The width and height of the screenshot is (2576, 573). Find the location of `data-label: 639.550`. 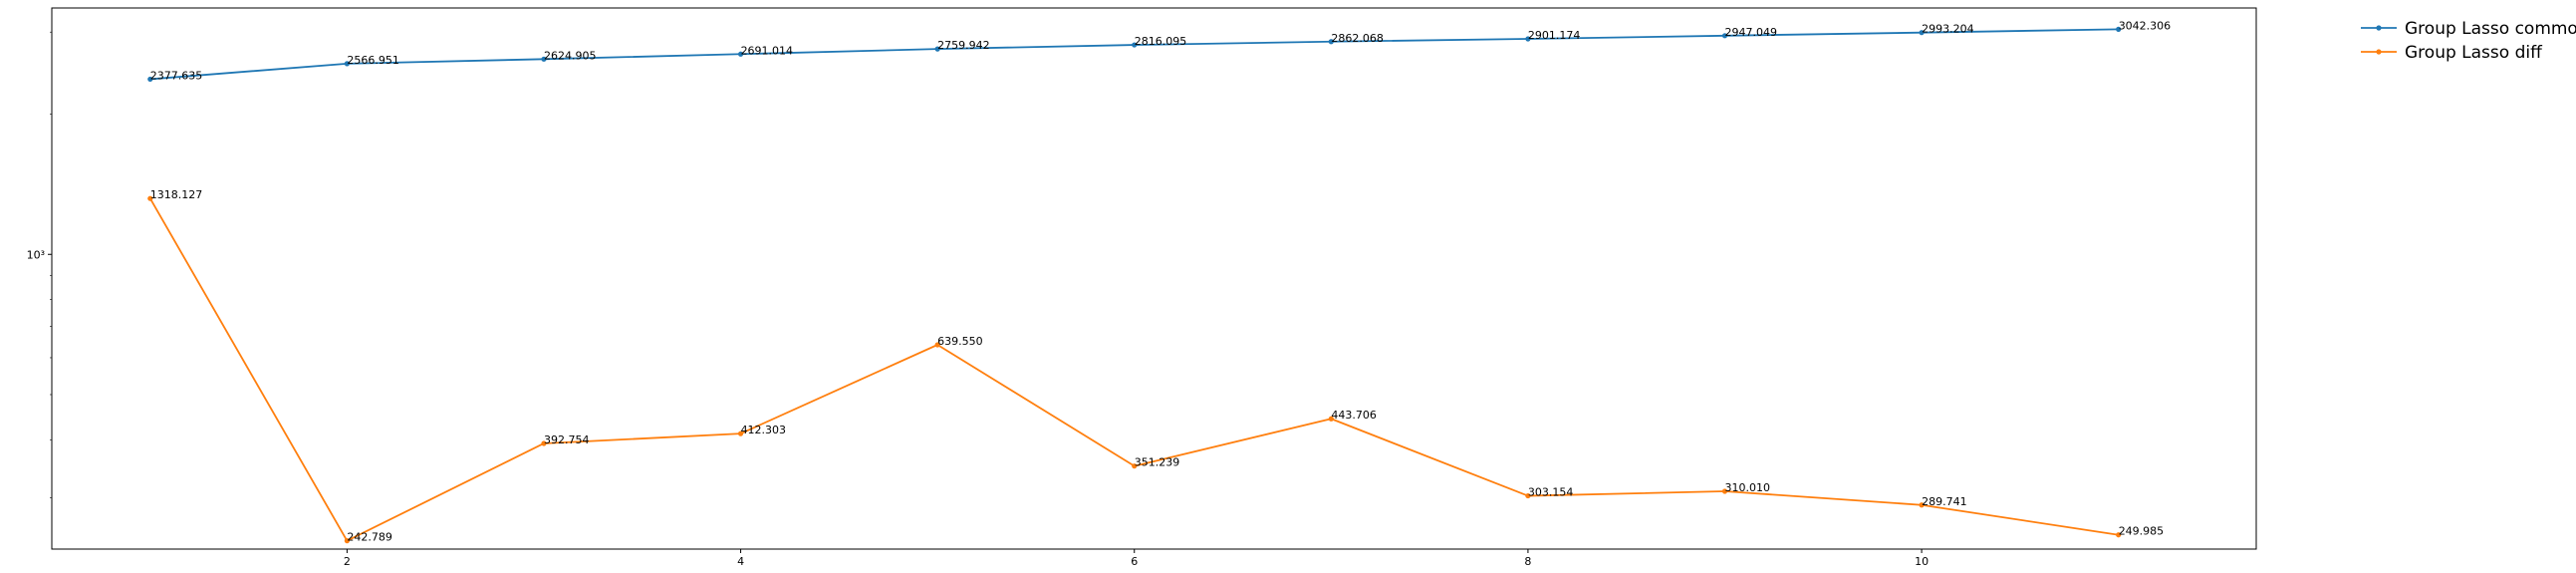

data-label: 639.550 is located at coordinates (960, 341).